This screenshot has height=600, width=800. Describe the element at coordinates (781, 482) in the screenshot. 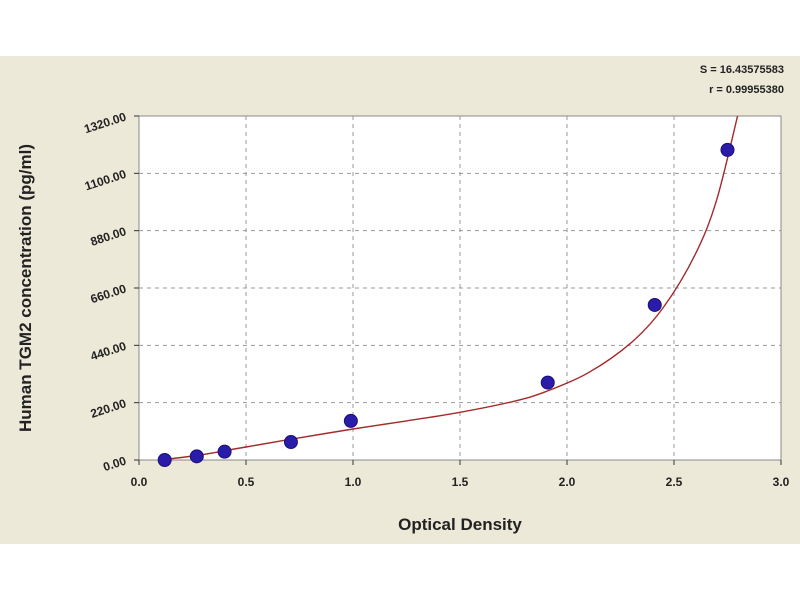

I see `x-tick-label: 3.0` at that location.